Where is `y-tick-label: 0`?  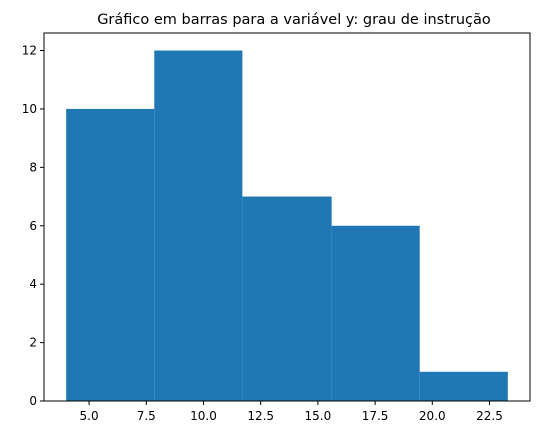
y-tick-label: 0 is located at coordinates (33, 401).